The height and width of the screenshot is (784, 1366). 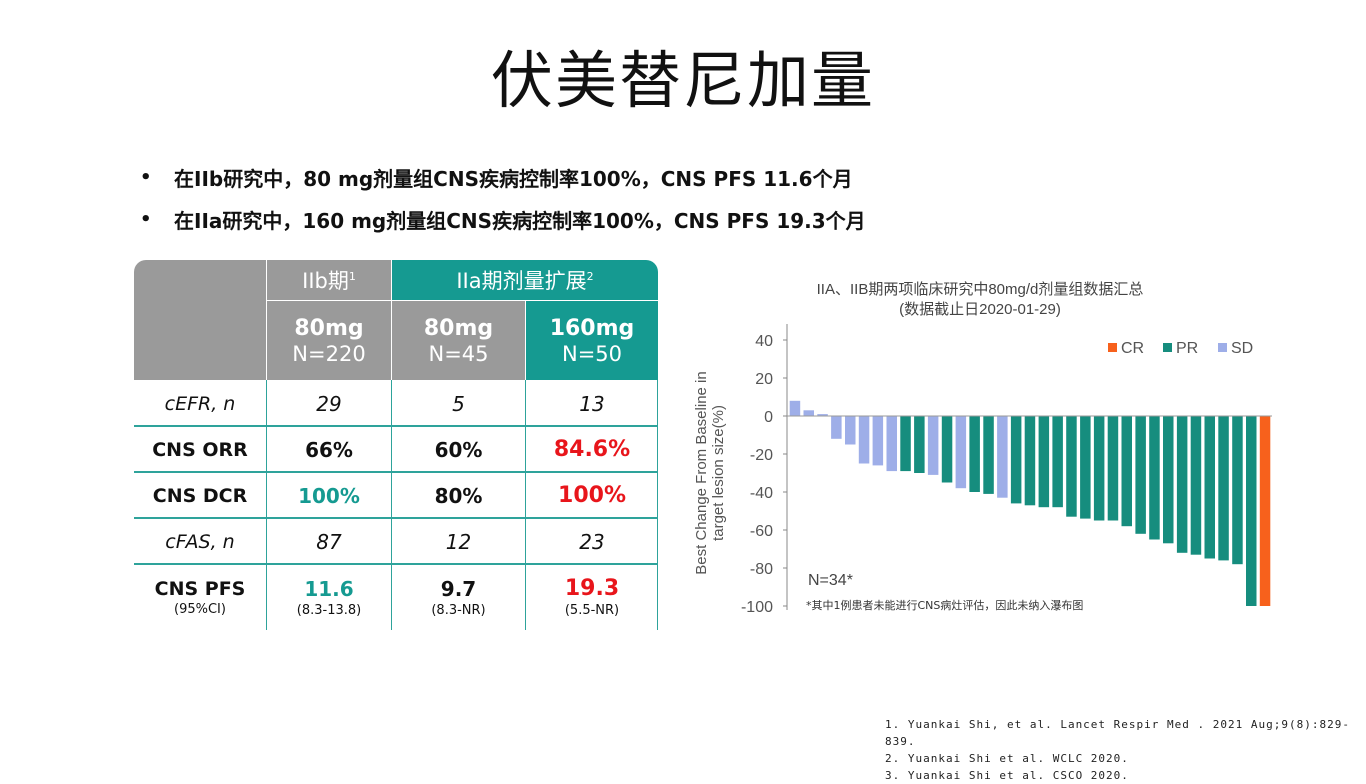 I want to click on page-title: 伏美替尼加量, so click(x=682, y=80).